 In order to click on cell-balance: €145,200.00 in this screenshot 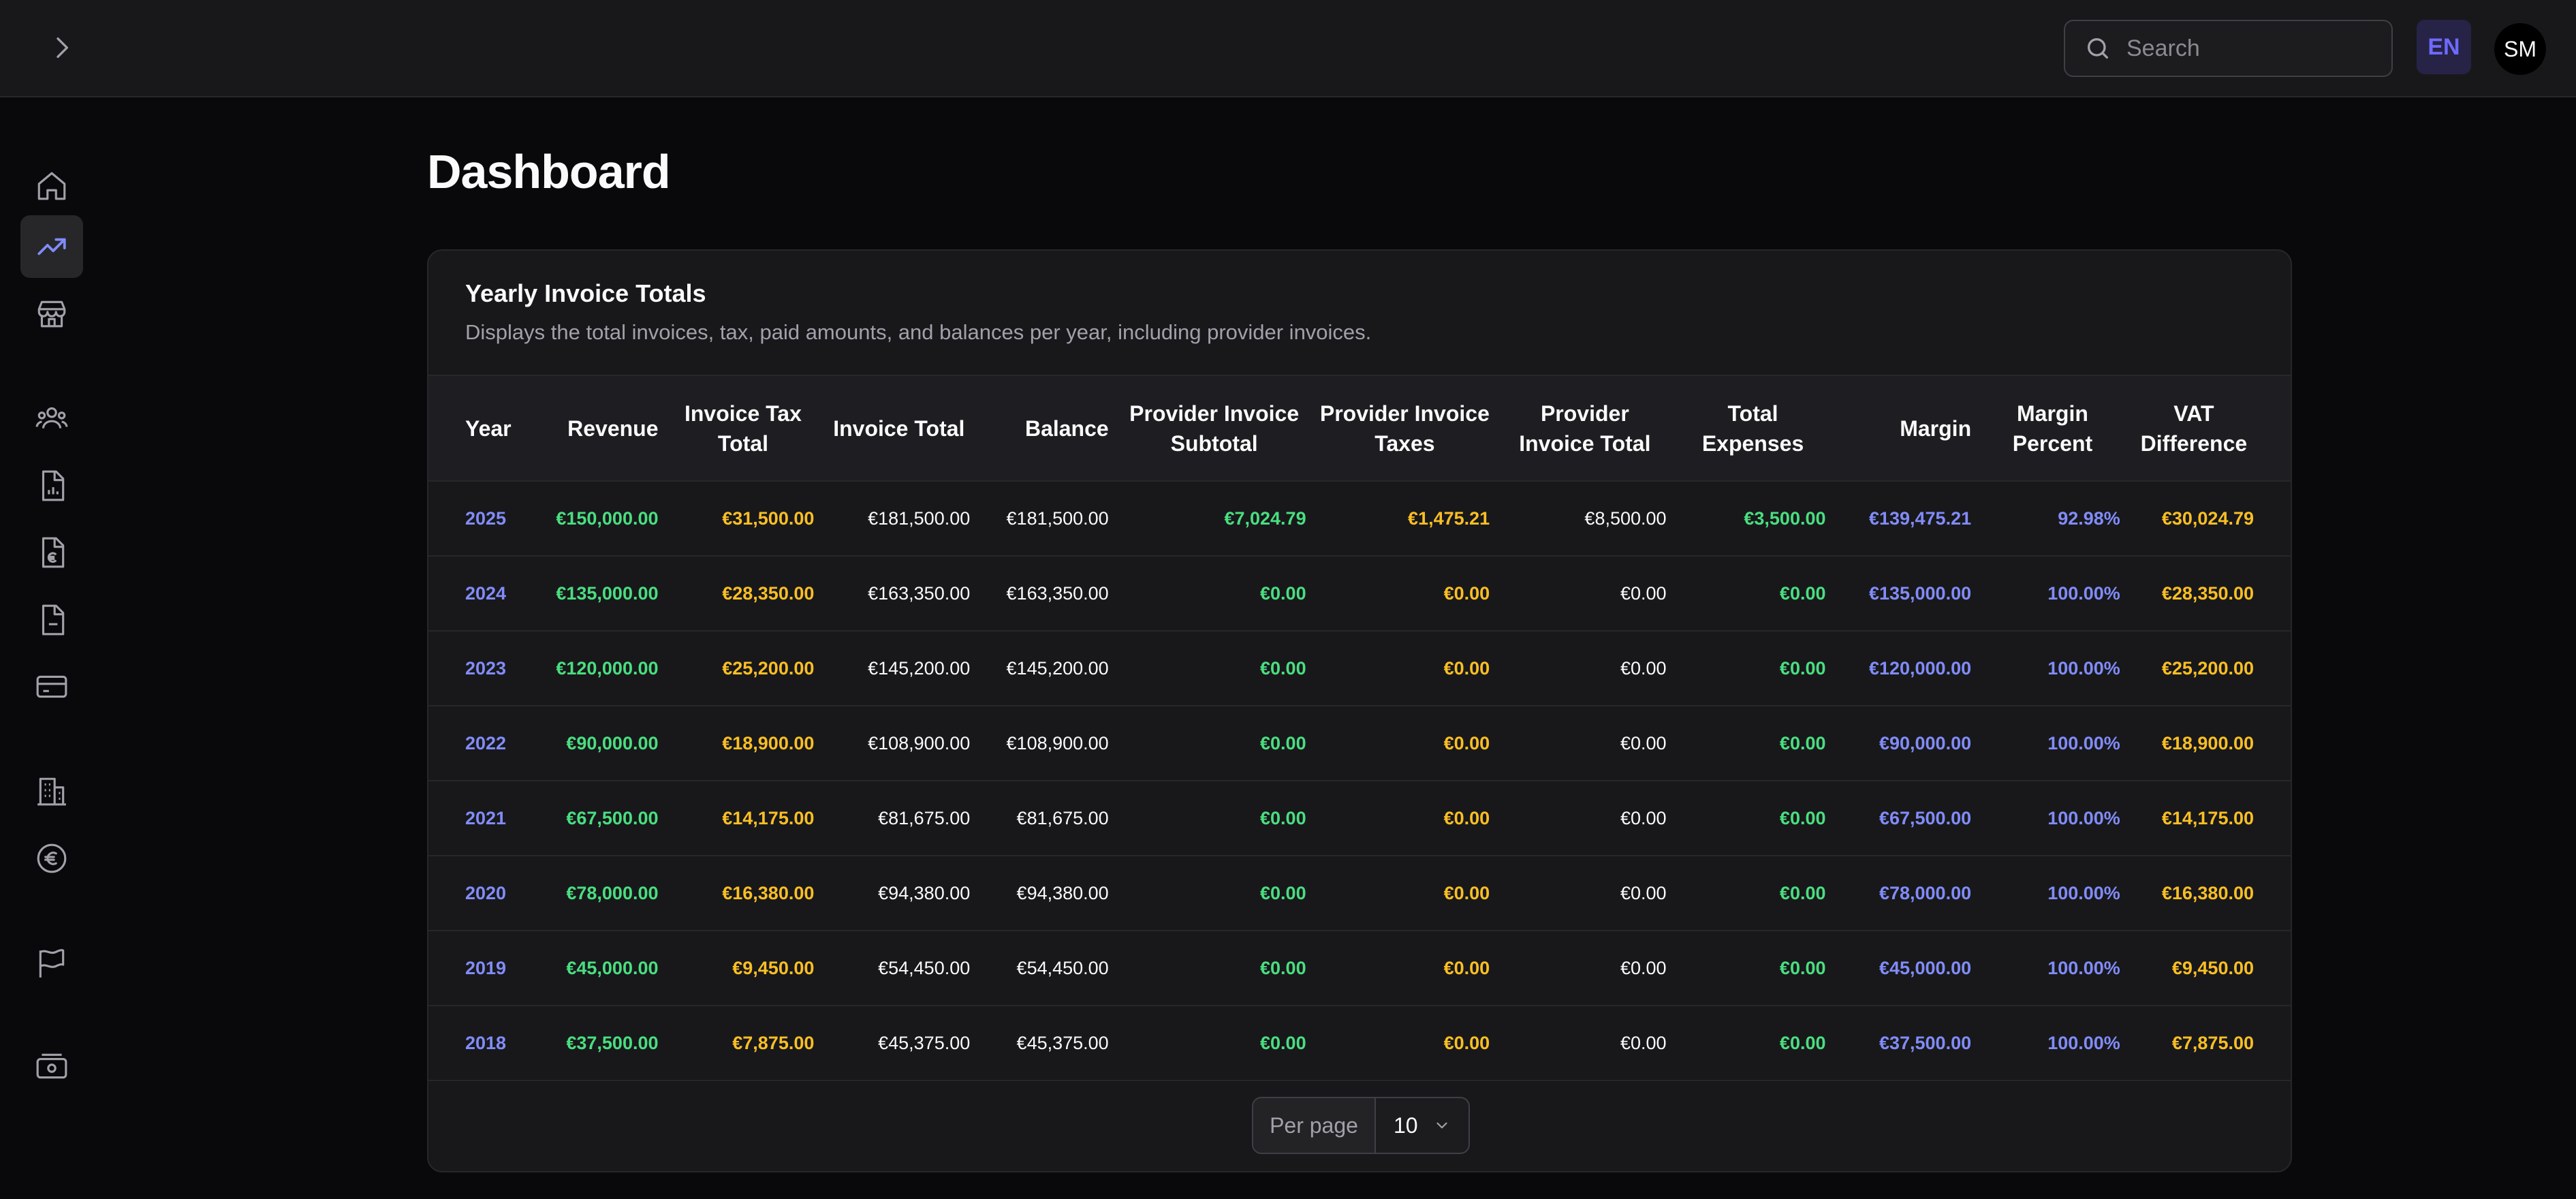, I will do `click(1046, 669)`.